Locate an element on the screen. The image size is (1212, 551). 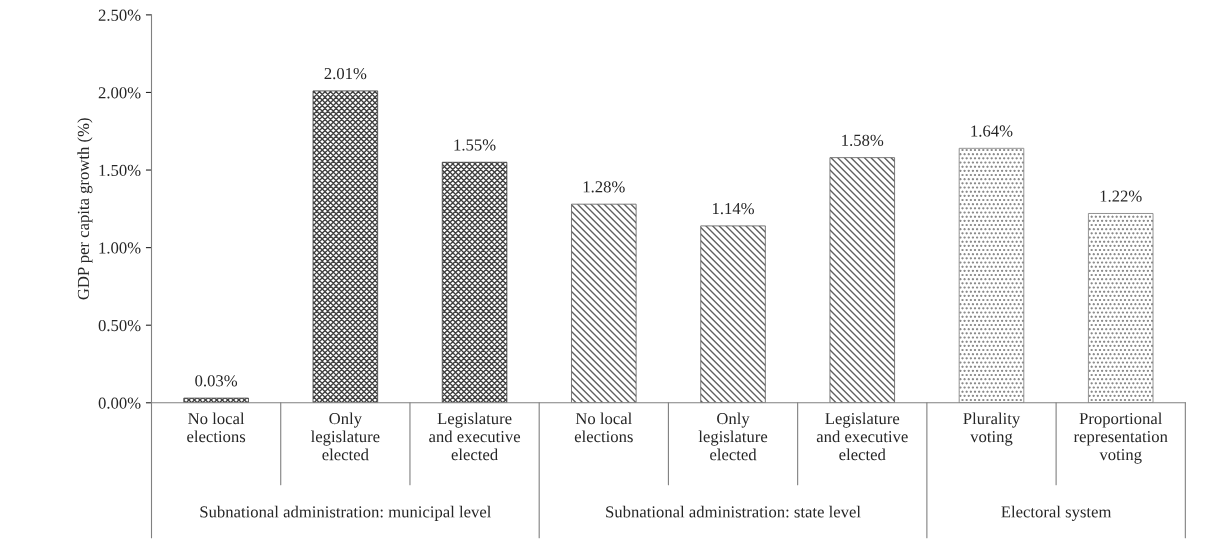
data-label: 1.28% is located at coordinates (604, 187).